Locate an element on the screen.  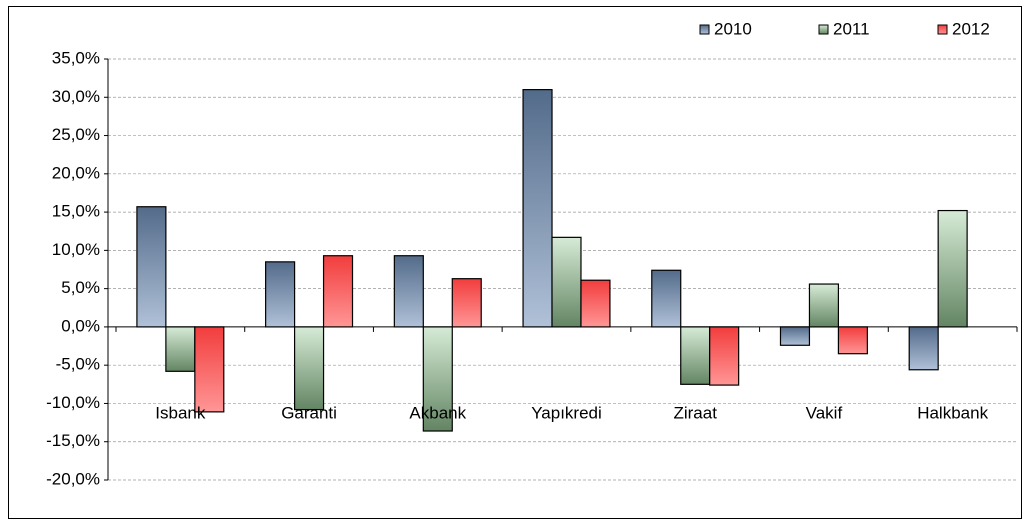
x-tick-label: Garanti is located at coordinates (309, 412).